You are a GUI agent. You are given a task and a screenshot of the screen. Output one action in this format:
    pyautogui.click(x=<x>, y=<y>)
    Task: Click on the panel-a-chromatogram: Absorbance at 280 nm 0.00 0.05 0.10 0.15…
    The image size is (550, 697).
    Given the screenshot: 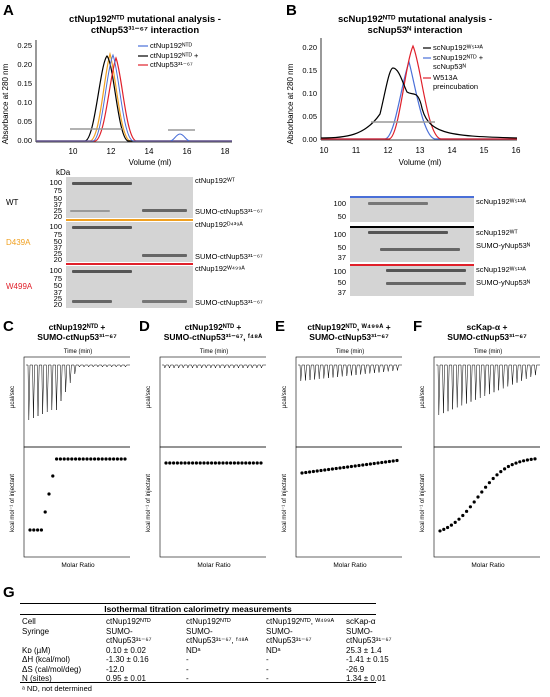 What is the action you would take?
    pyautogui.click(x=116, y=103)
    